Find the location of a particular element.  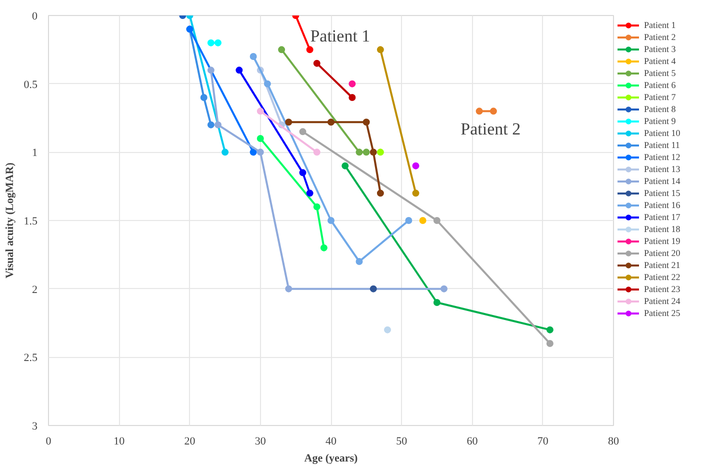

legend-label: Patient 25 is located at coordinates (662, 313).